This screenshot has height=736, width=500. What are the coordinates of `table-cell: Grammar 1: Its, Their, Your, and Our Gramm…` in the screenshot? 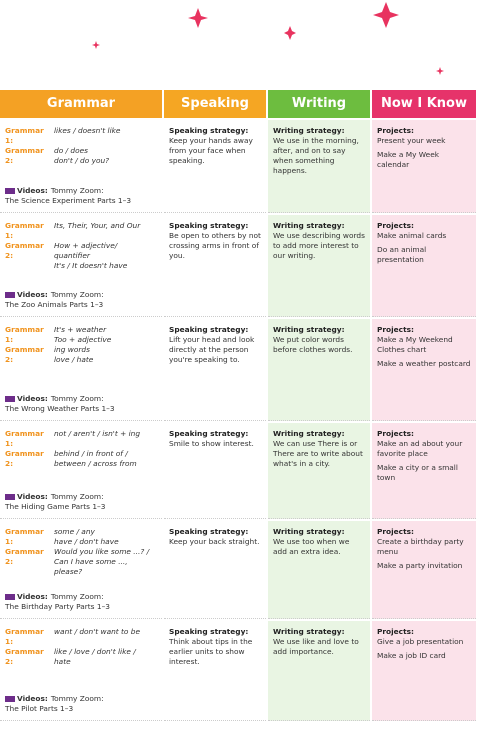 It's located at (81, 266).